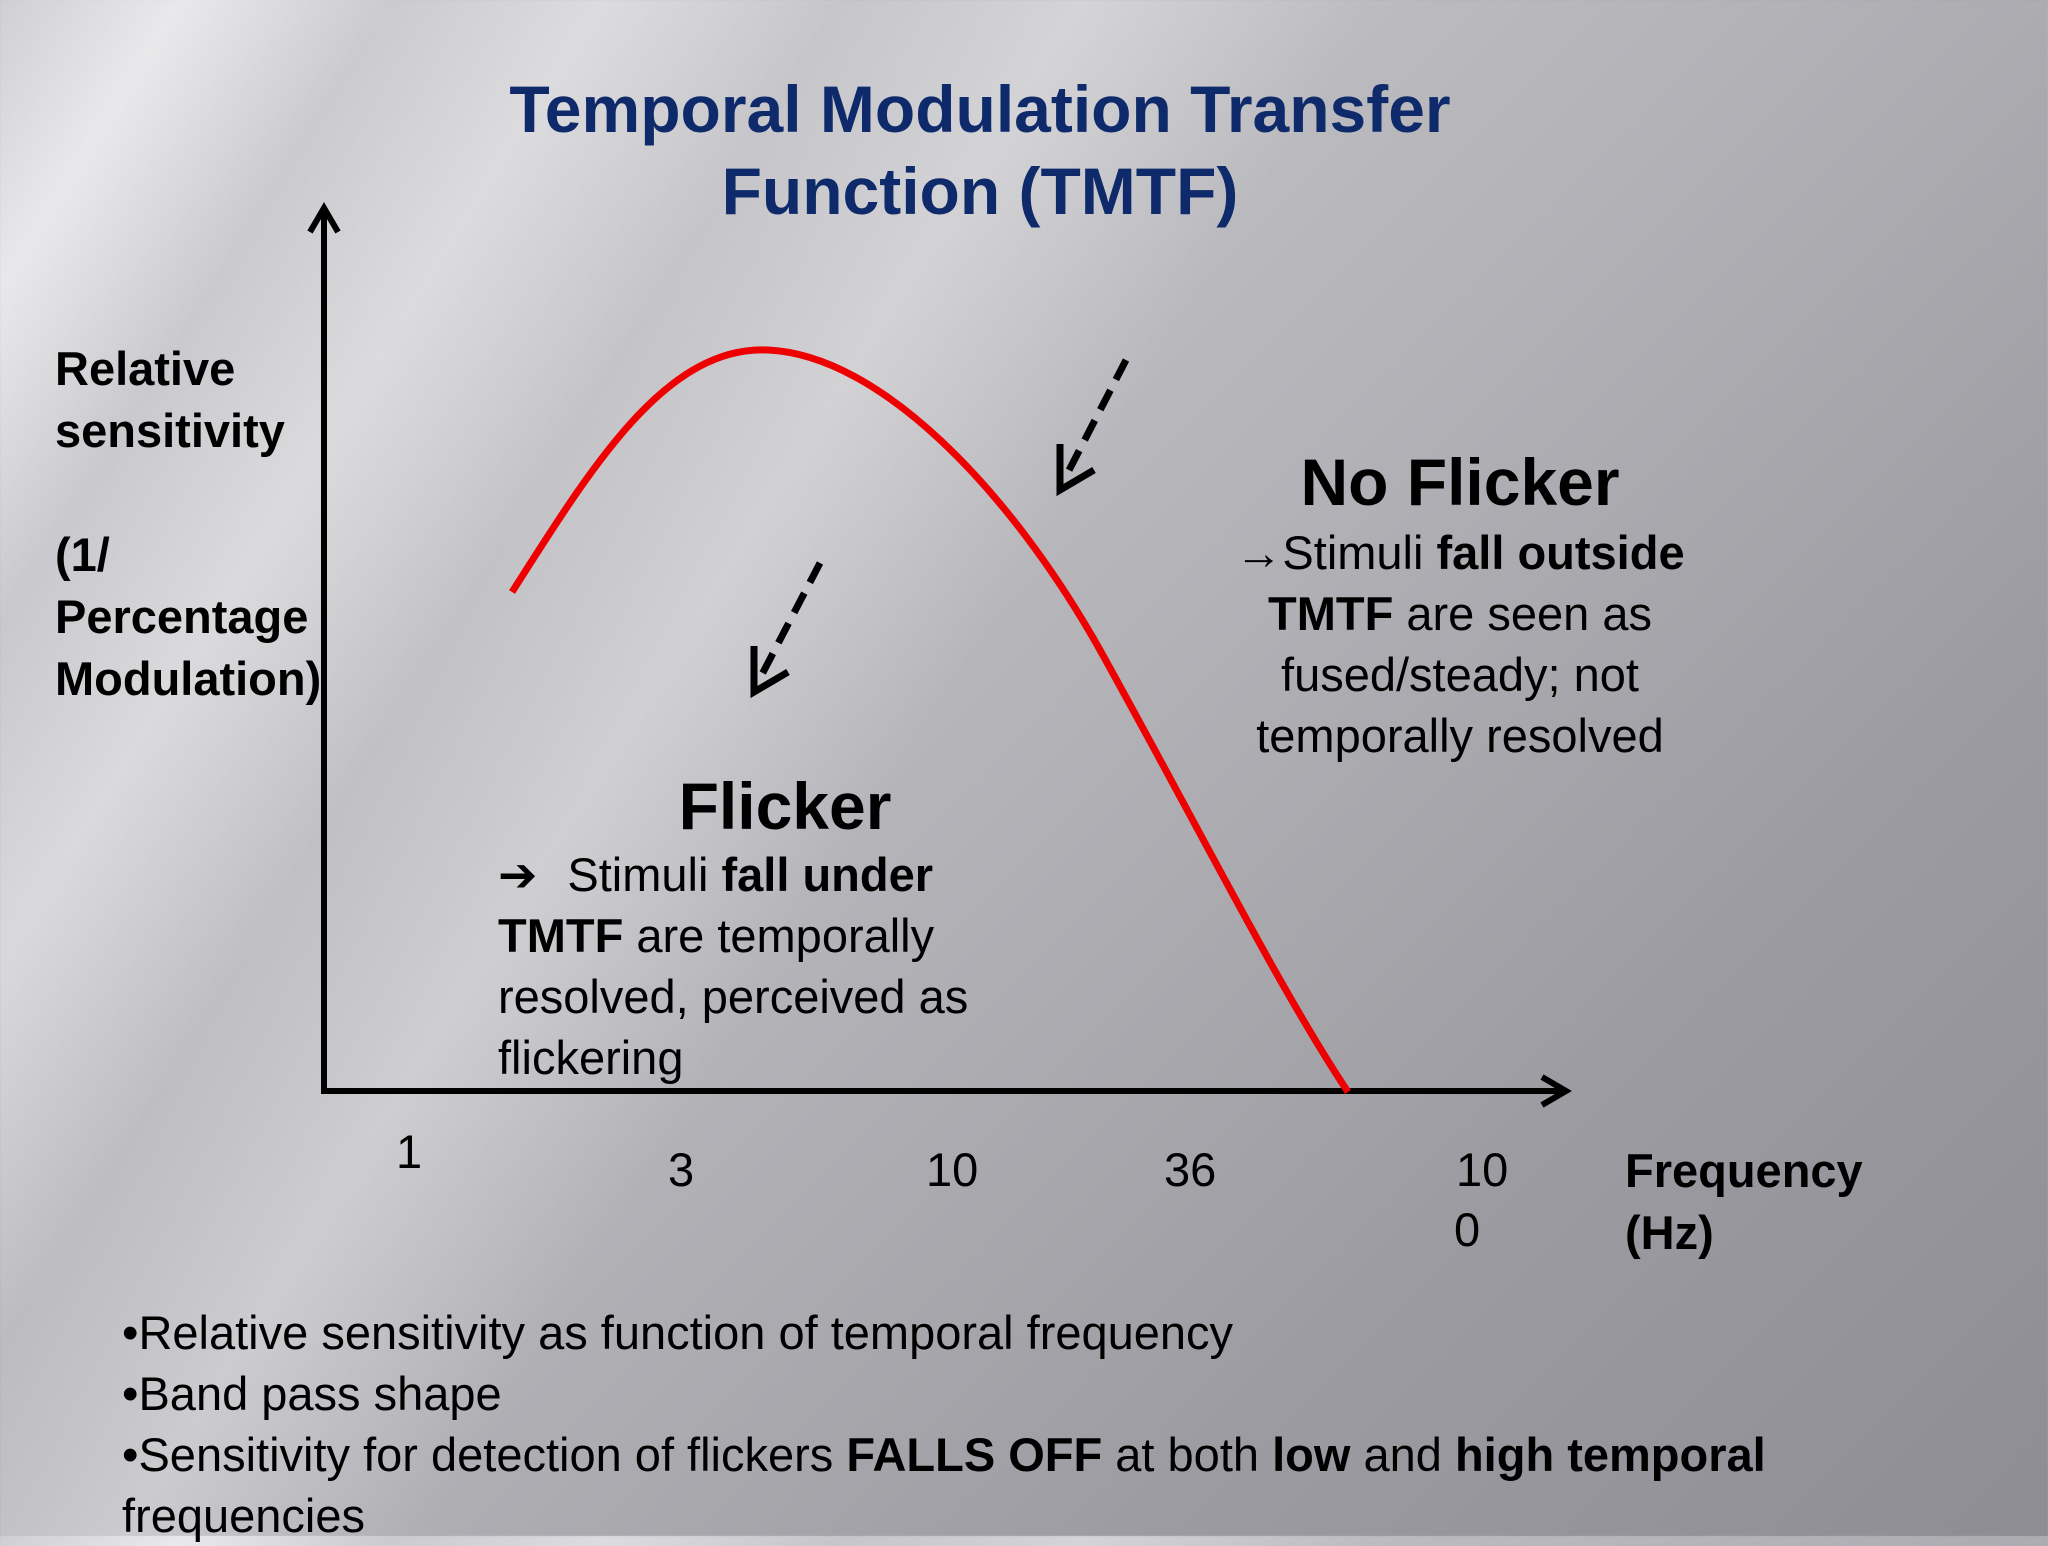 Image resolution: width=2048 pixels, height=1546 pixels. I want to click on x-axis, so click(946, 1091).